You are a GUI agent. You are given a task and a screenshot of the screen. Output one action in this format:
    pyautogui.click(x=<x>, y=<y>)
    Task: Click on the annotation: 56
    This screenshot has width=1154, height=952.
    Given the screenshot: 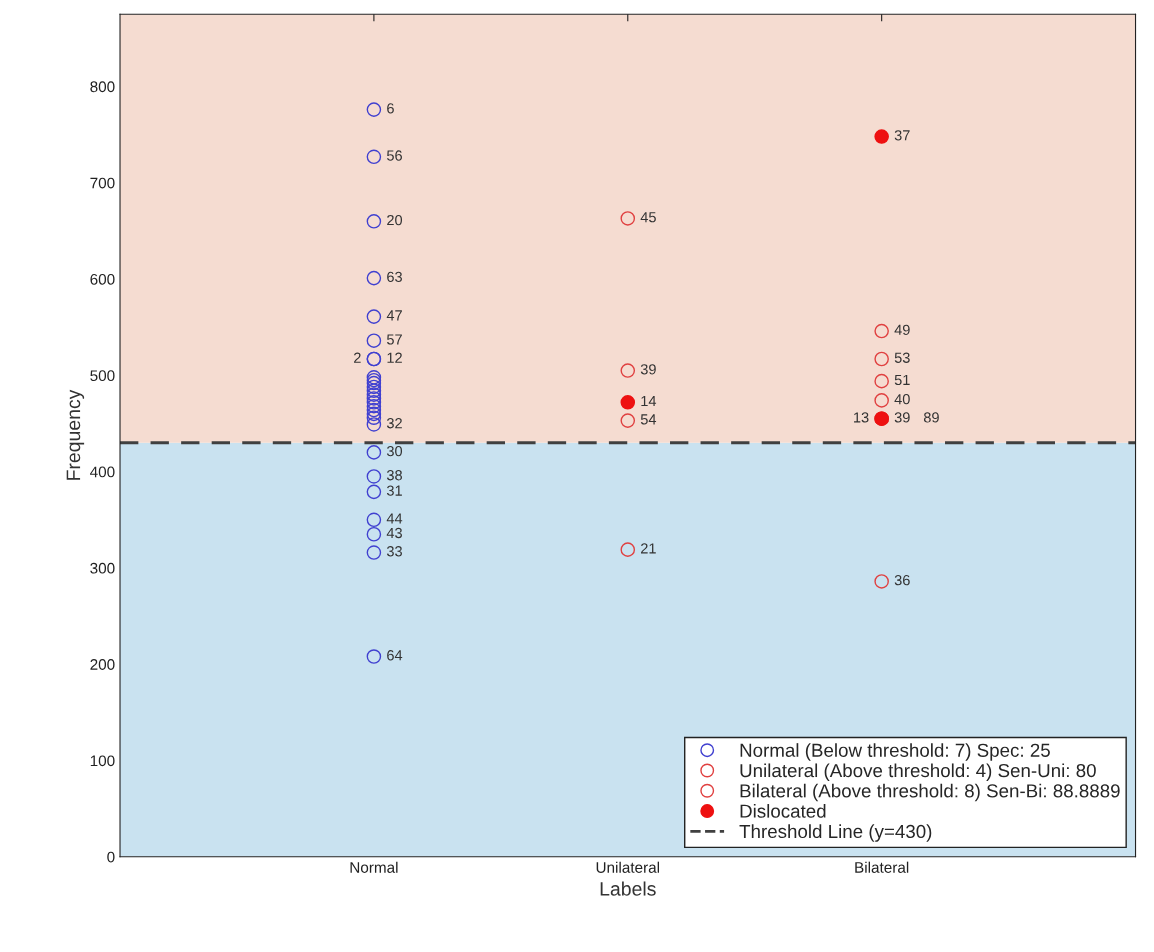 What is the action you would take?
    pyautogui.click(x=394, y=155)
    